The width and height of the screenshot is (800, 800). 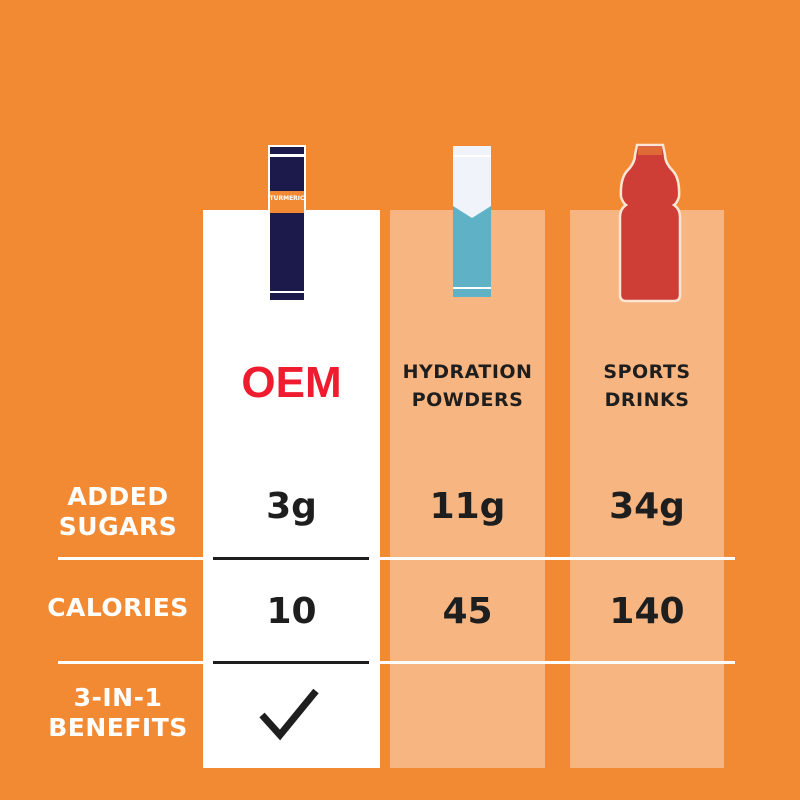 What do you see at coordinates (647, 400) in the screenshot?
I see `sports-title-line2: DRINKS` at bounding box center [647, 400].